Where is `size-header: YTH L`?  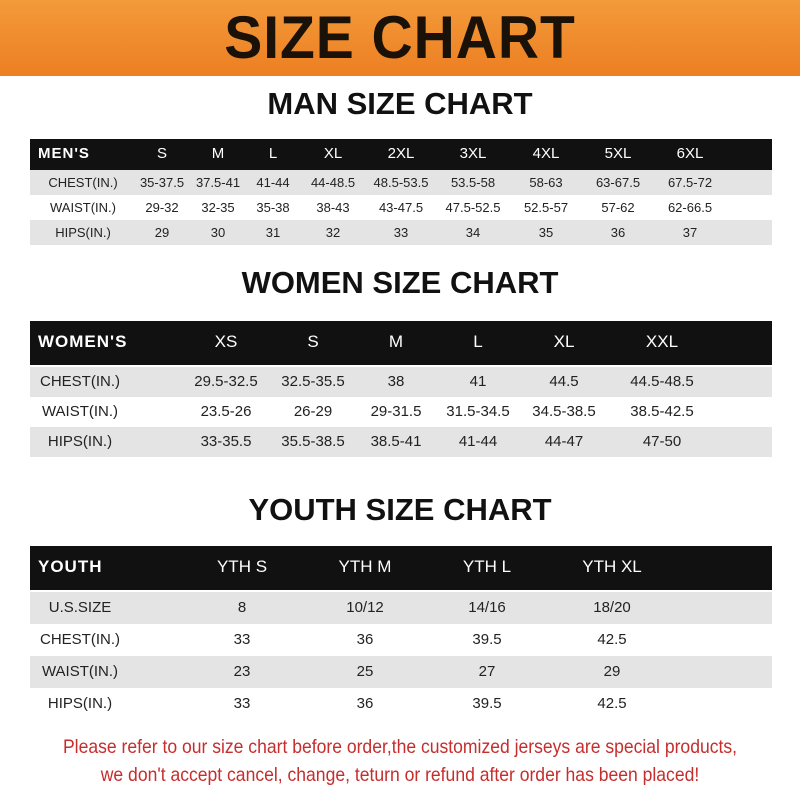 size-header: YTH L is located at coordinates (487, 566).